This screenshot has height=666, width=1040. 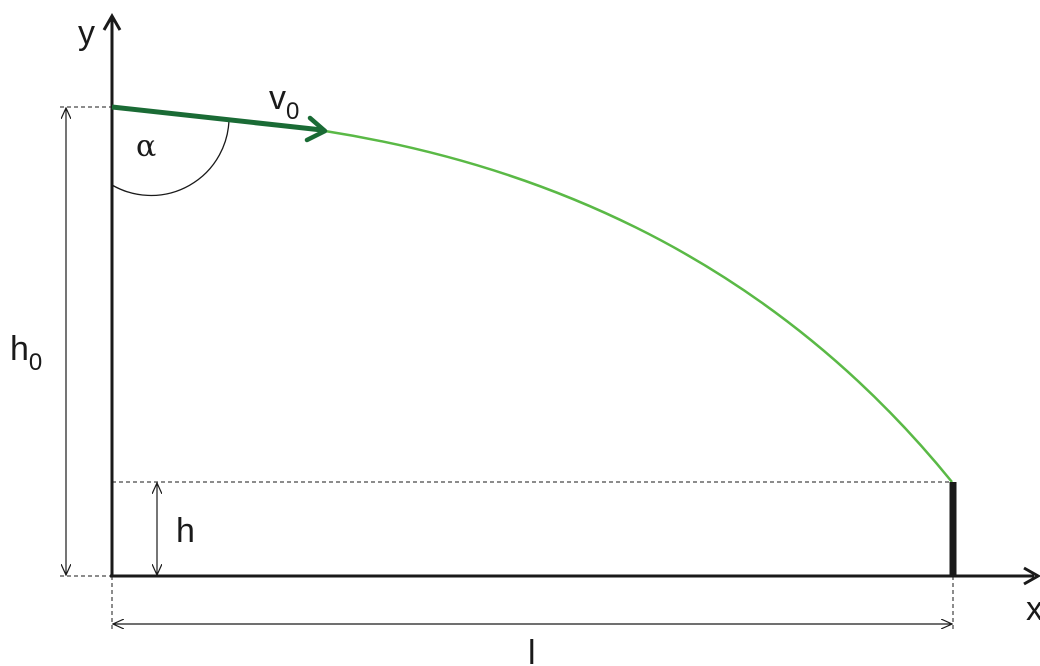 I want to click on target-height-label: h, so click(x=185, y=531).